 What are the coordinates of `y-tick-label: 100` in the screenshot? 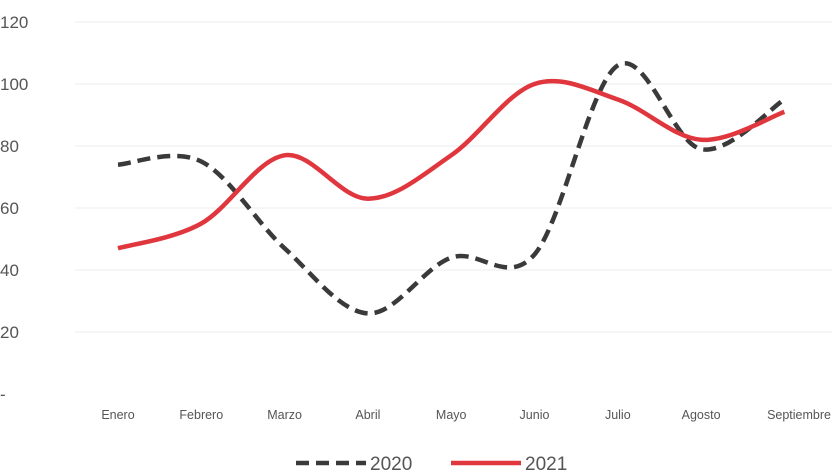 It's located at (14, 84).